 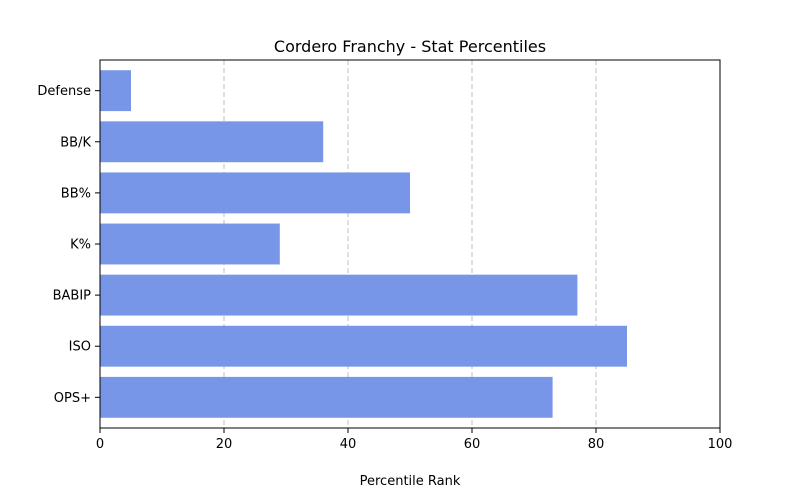 I want to click on x-tick-label-5: 100, so click(x=720, y=444).